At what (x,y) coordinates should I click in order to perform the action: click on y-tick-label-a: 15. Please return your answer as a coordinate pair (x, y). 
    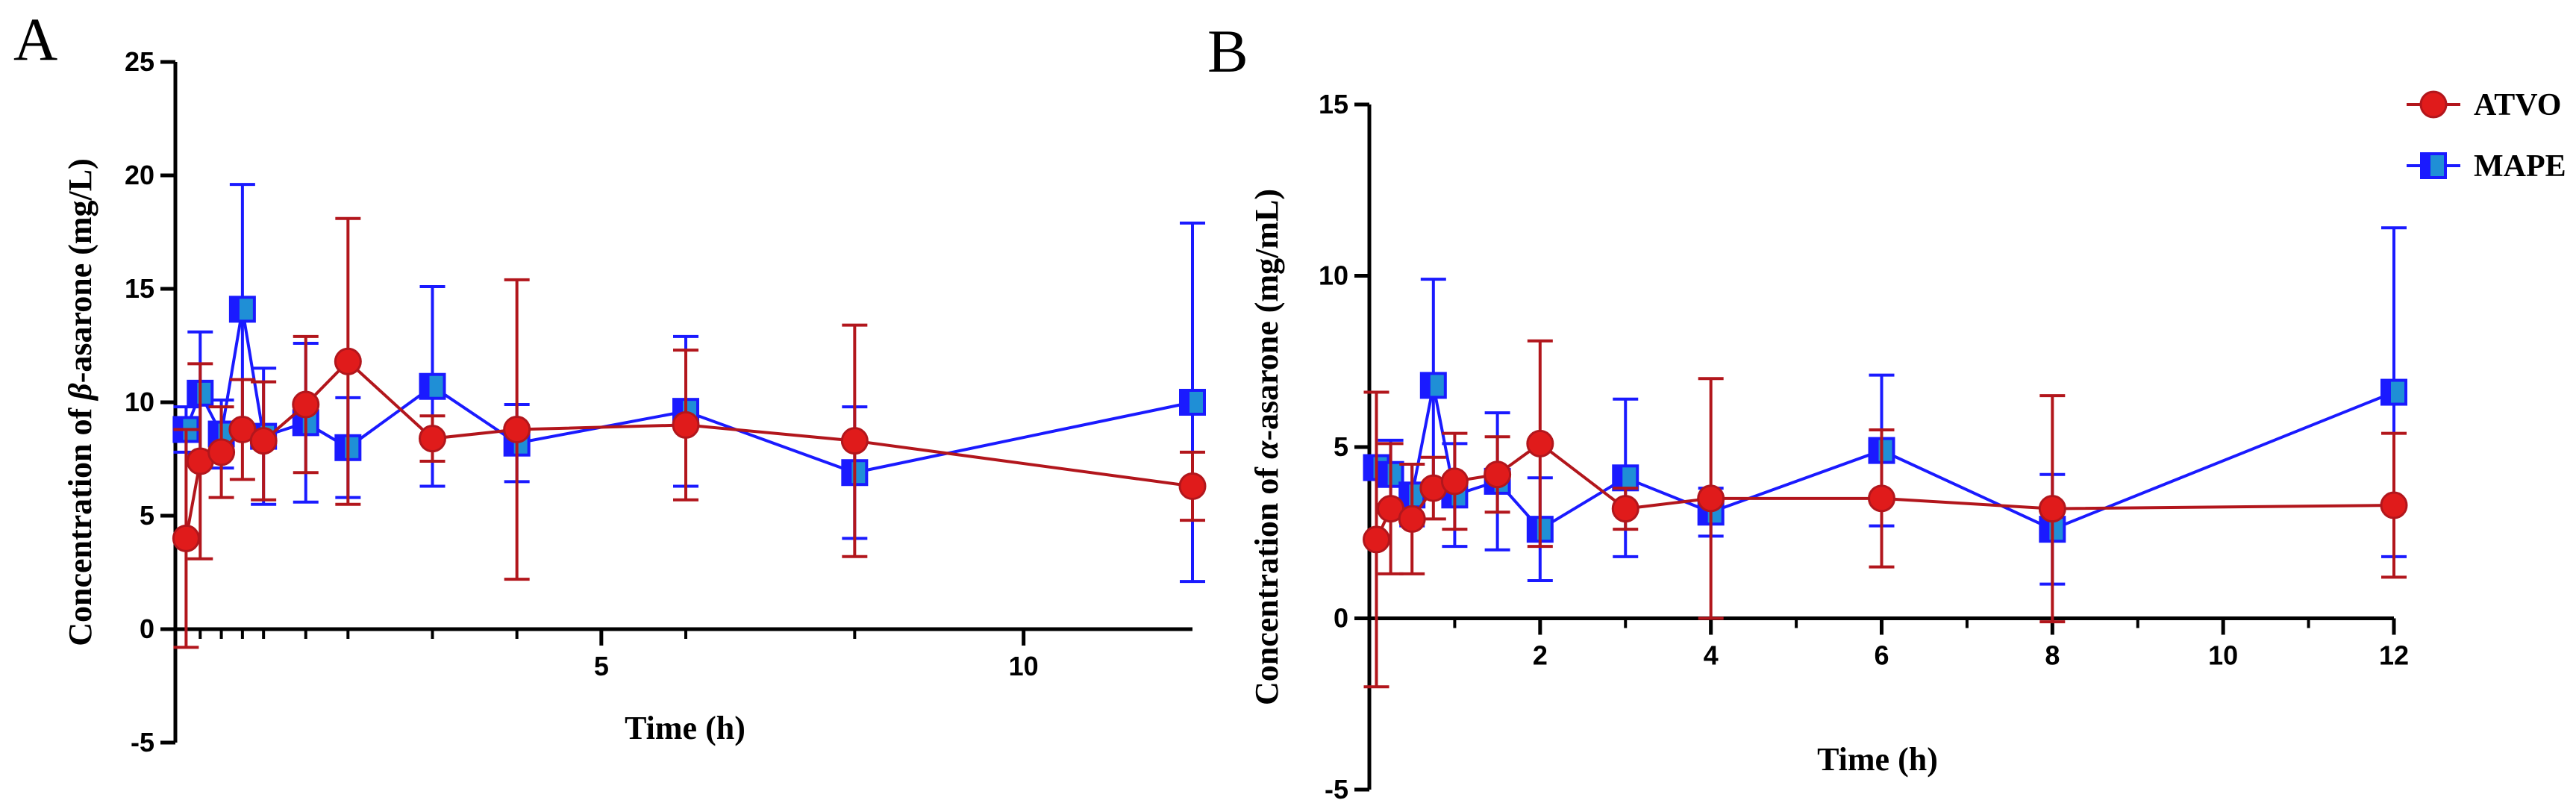
    Looking at the image, I should click on (139, 288).